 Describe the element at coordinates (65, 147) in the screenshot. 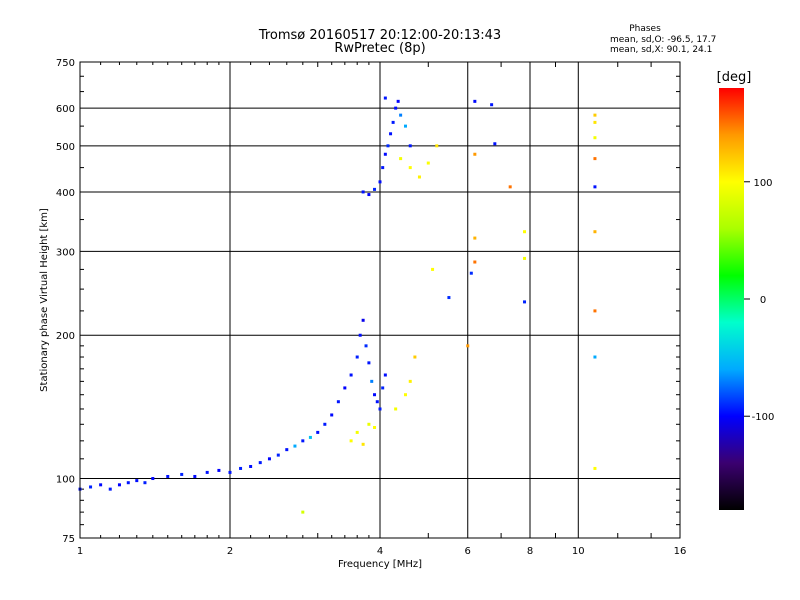

I see `y-tick-label: 500` at that location.